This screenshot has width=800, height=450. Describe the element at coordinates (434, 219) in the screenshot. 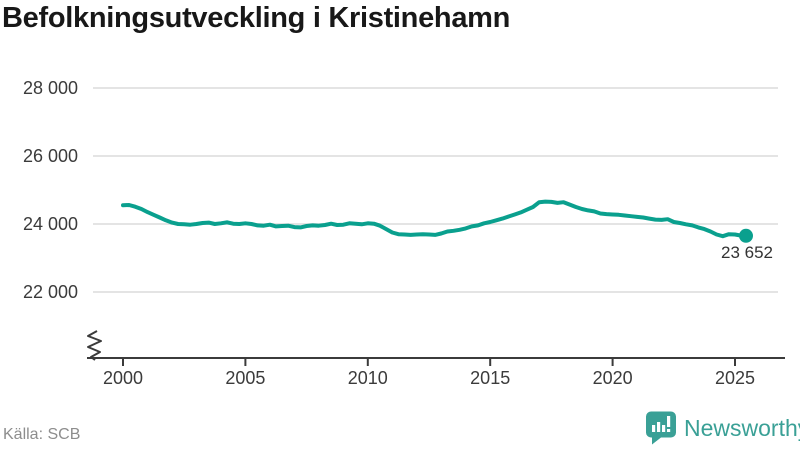

I see `population-line` at that location.